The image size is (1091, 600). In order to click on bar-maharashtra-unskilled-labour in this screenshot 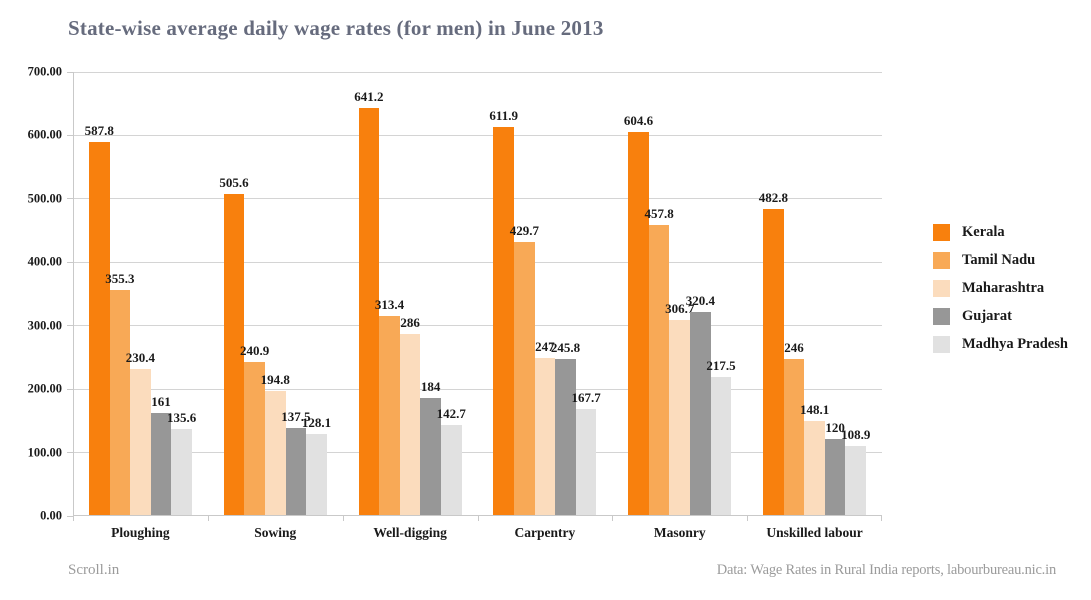, I will do `click(814, 468)`.